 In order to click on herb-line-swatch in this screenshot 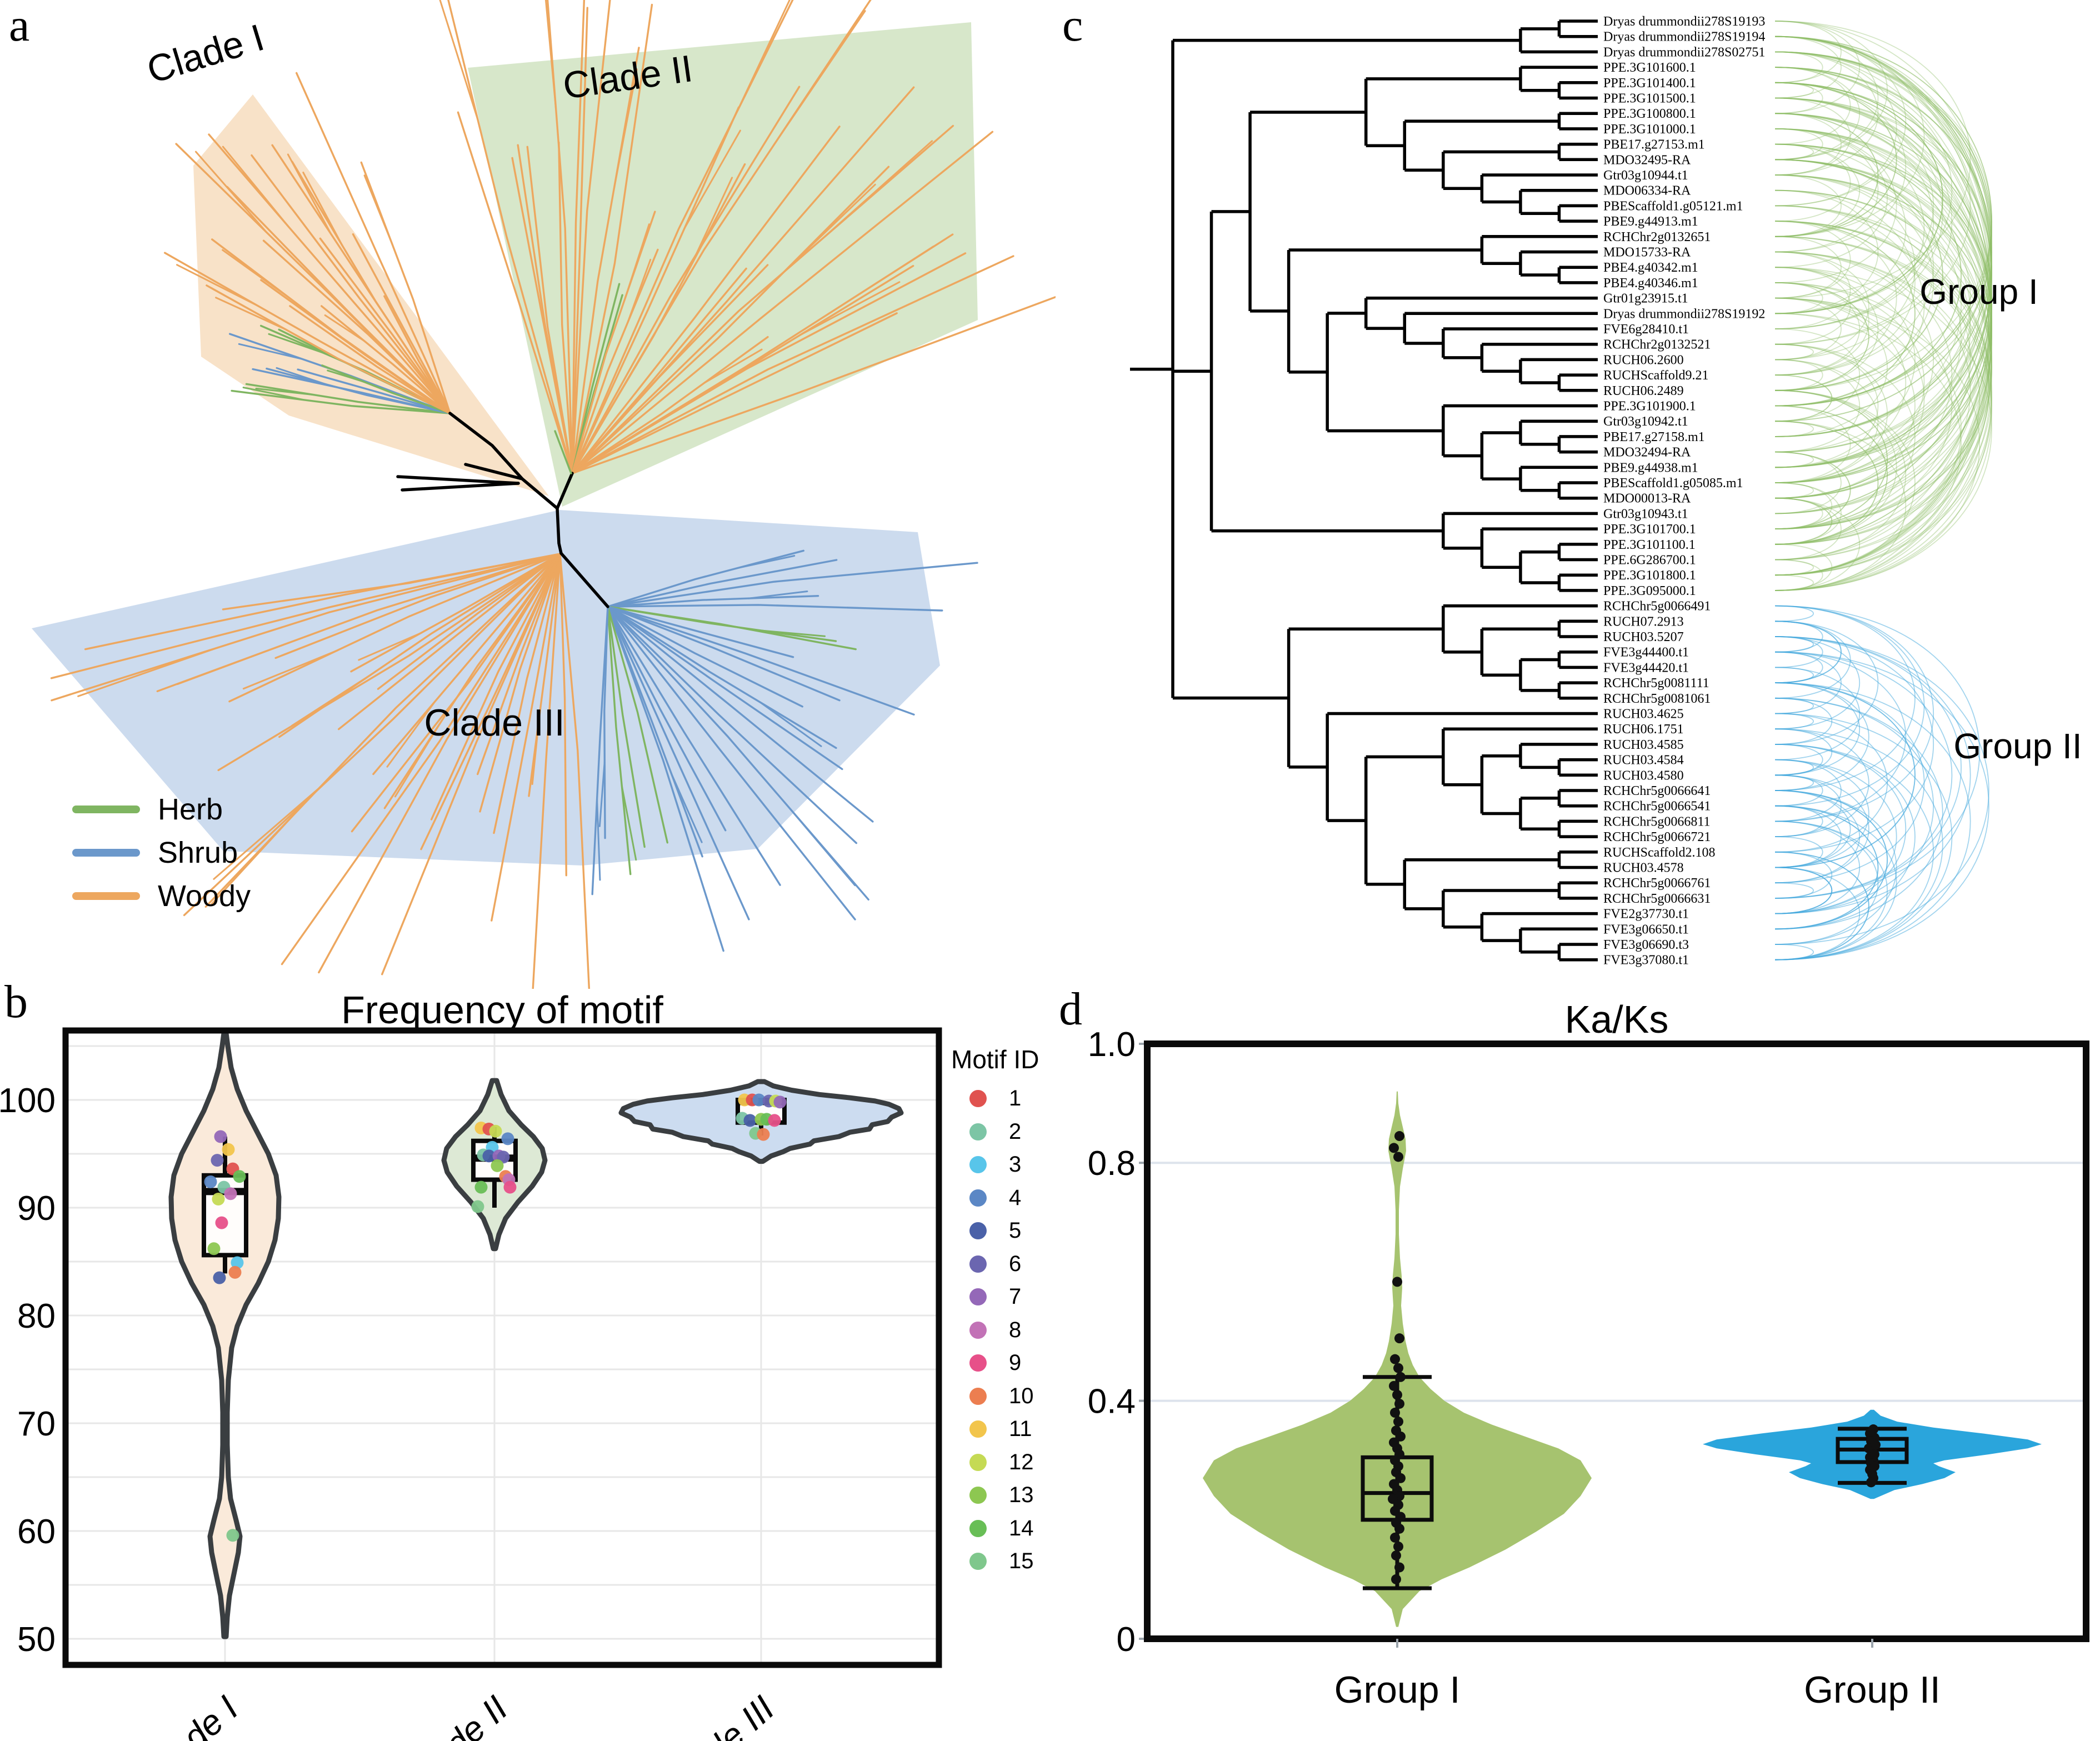, I will do `click(106, 809)`.